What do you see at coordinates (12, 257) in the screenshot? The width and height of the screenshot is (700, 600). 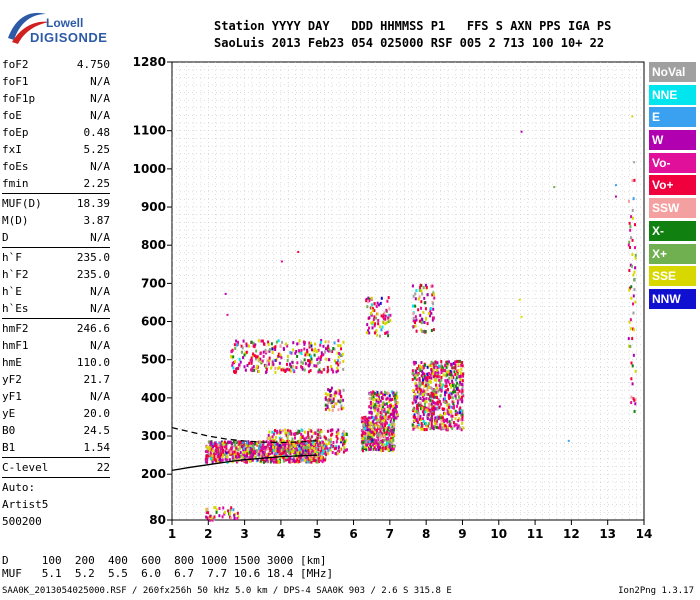 I see `param-name: h`F` at bounding box center [12, 257].